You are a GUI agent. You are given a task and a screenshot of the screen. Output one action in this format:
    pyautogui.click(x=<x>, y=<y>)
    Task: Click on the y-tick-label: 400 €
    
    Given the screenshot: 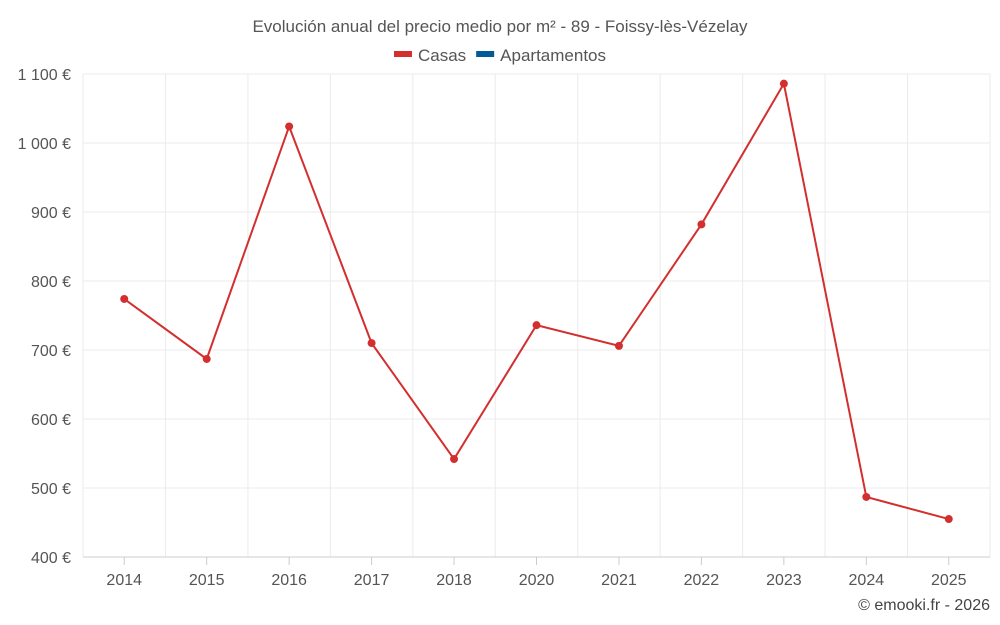 What is the action you would take?
    pyautogui.click(x=51, y=558)
    